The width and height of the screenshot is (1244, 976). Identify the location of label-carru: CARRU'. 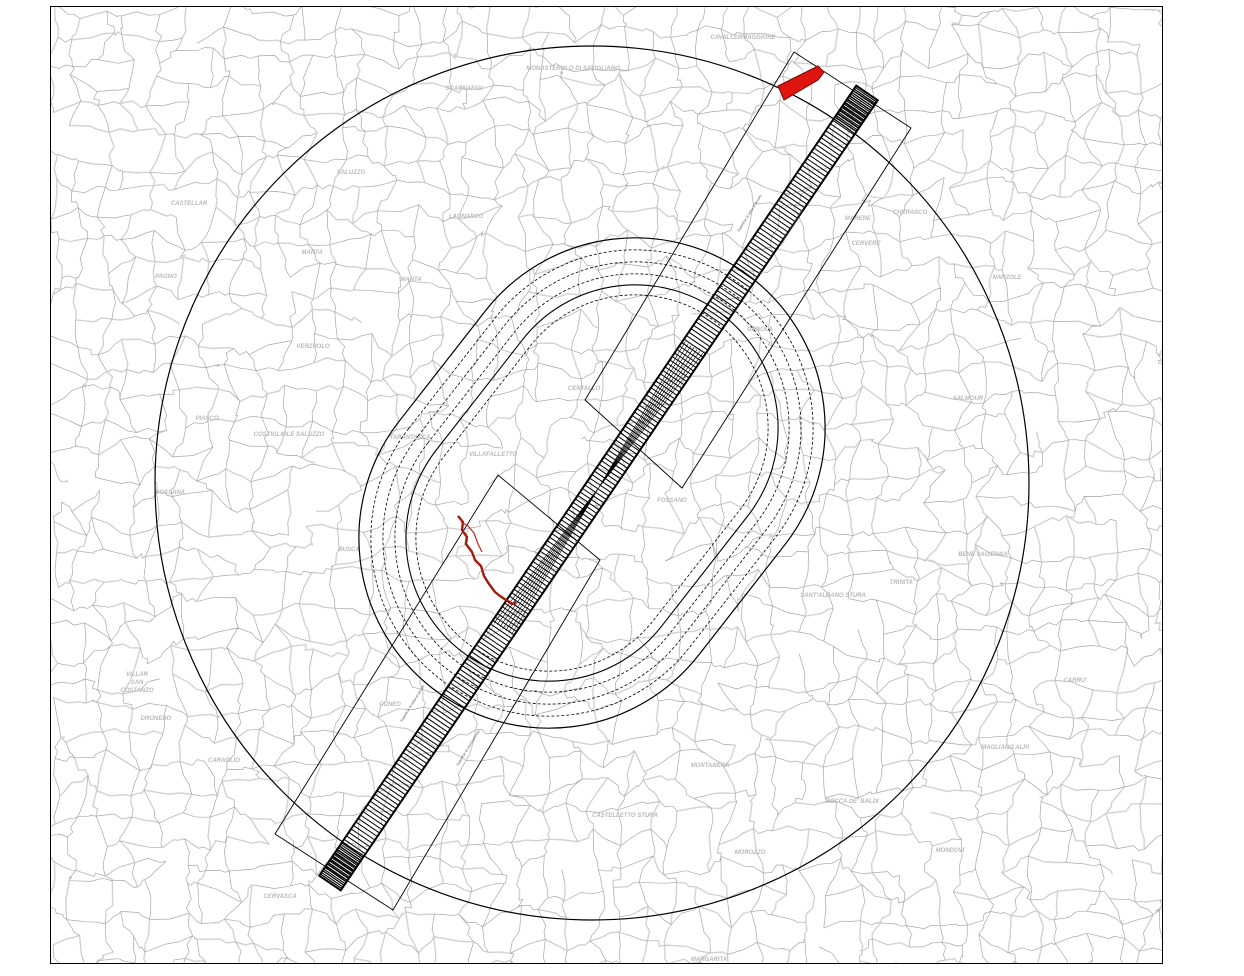
(1075, 681).